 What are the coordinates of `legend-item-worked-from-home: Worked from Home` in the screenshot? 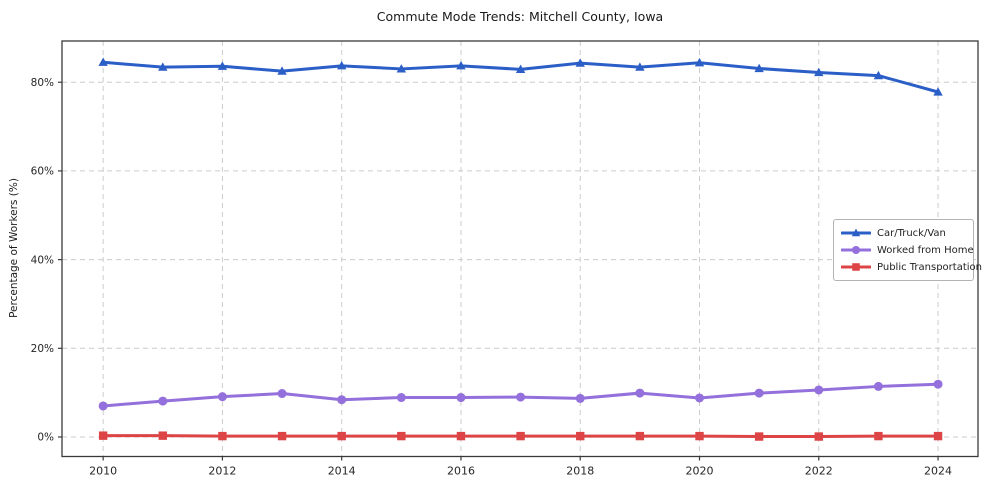 It's located at (907, 250).